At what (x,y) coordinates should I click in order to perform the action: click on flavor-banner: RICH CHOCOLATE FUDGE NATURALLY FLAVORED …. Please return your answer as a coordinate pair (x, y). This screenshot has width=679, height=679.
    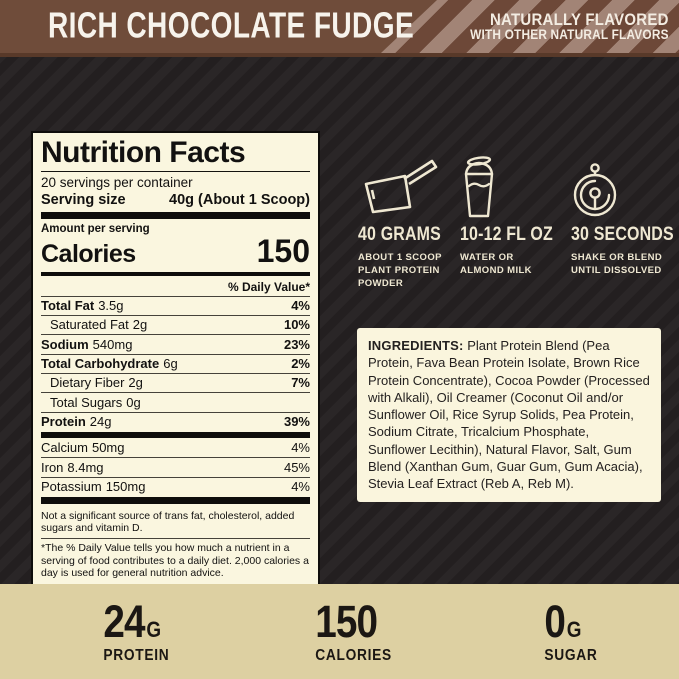
    Looking at the image, I should click on (339, 28).